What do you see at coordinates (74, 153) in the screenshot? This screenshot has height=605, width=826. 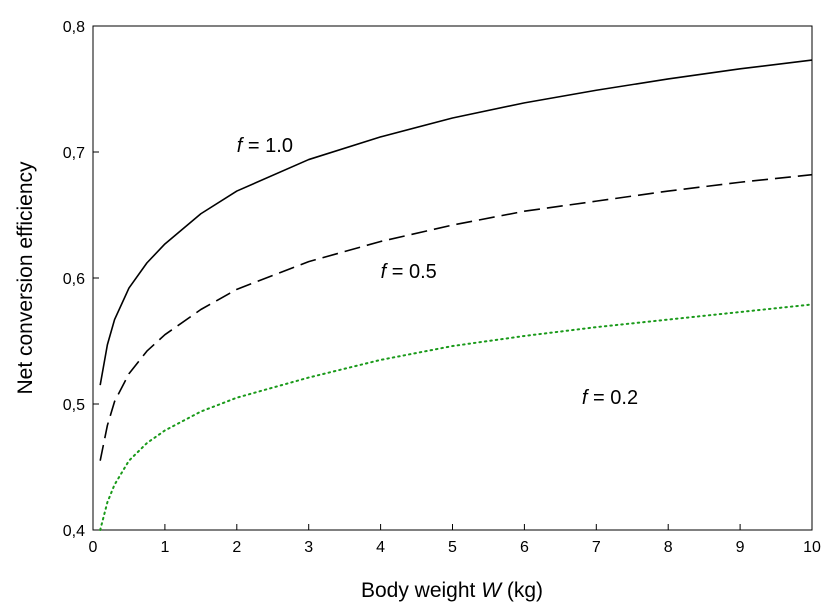 I see `y-tick-label: 0,7` at bounding box center [74, 153].